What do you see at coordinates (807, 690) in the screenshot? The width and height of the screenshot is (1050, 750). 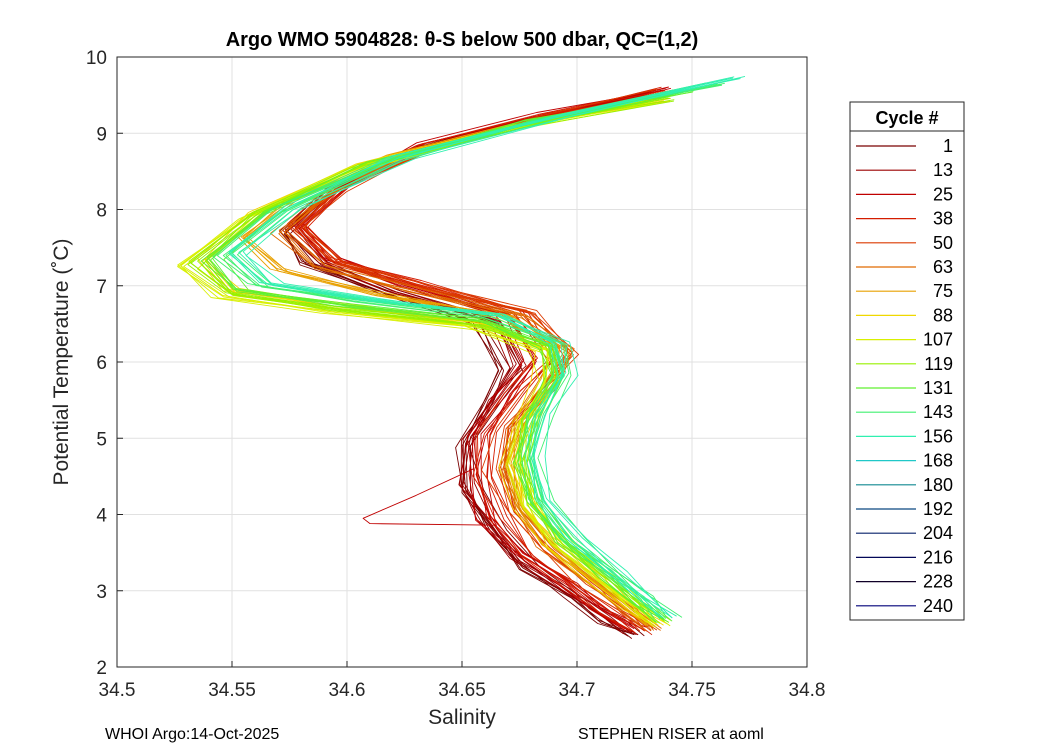 I see `x-tick-label: 34.8` at bounding box center [807, 690].